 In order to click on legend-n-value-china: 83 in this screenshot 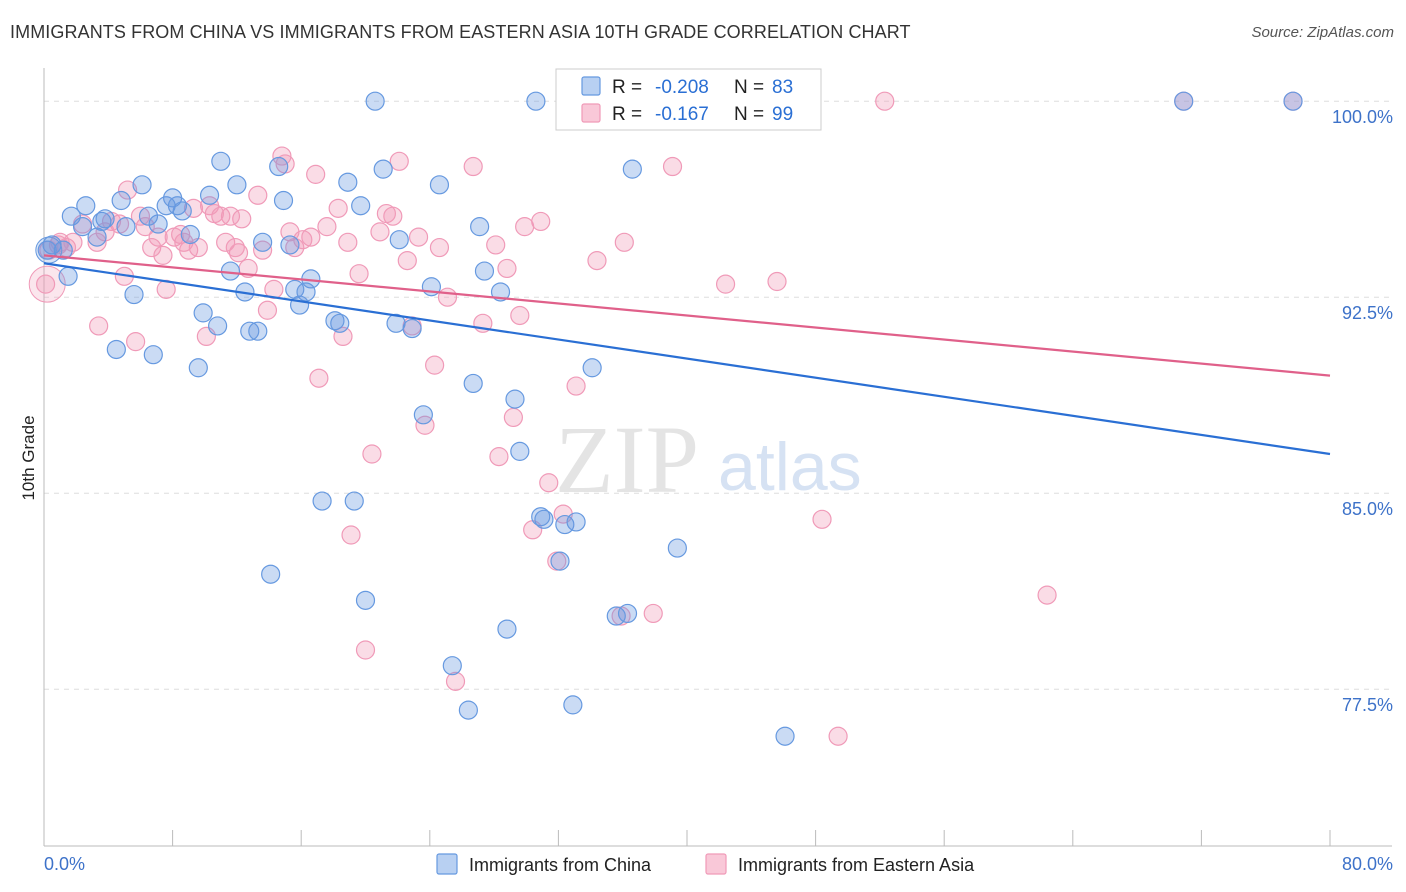, I will do `click(782, 87)`.